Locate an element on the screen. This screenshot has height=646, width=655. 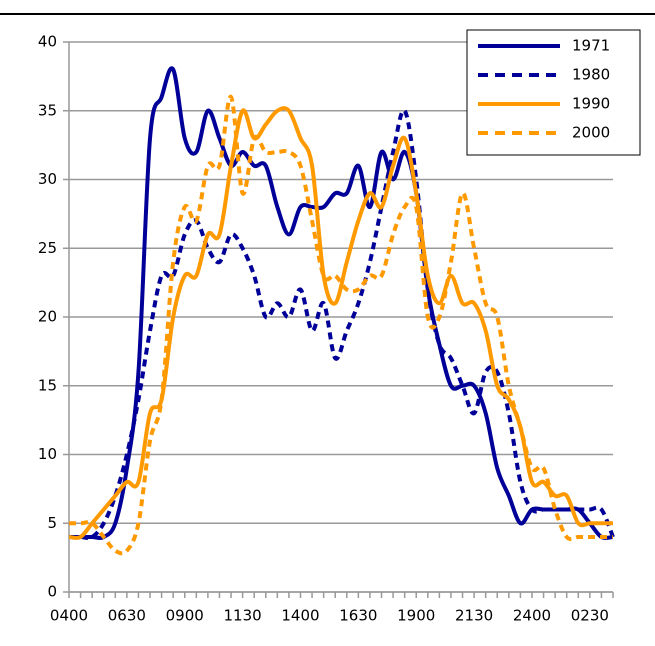
x-tick-label: 1130 is located at coordinates (243, 616).